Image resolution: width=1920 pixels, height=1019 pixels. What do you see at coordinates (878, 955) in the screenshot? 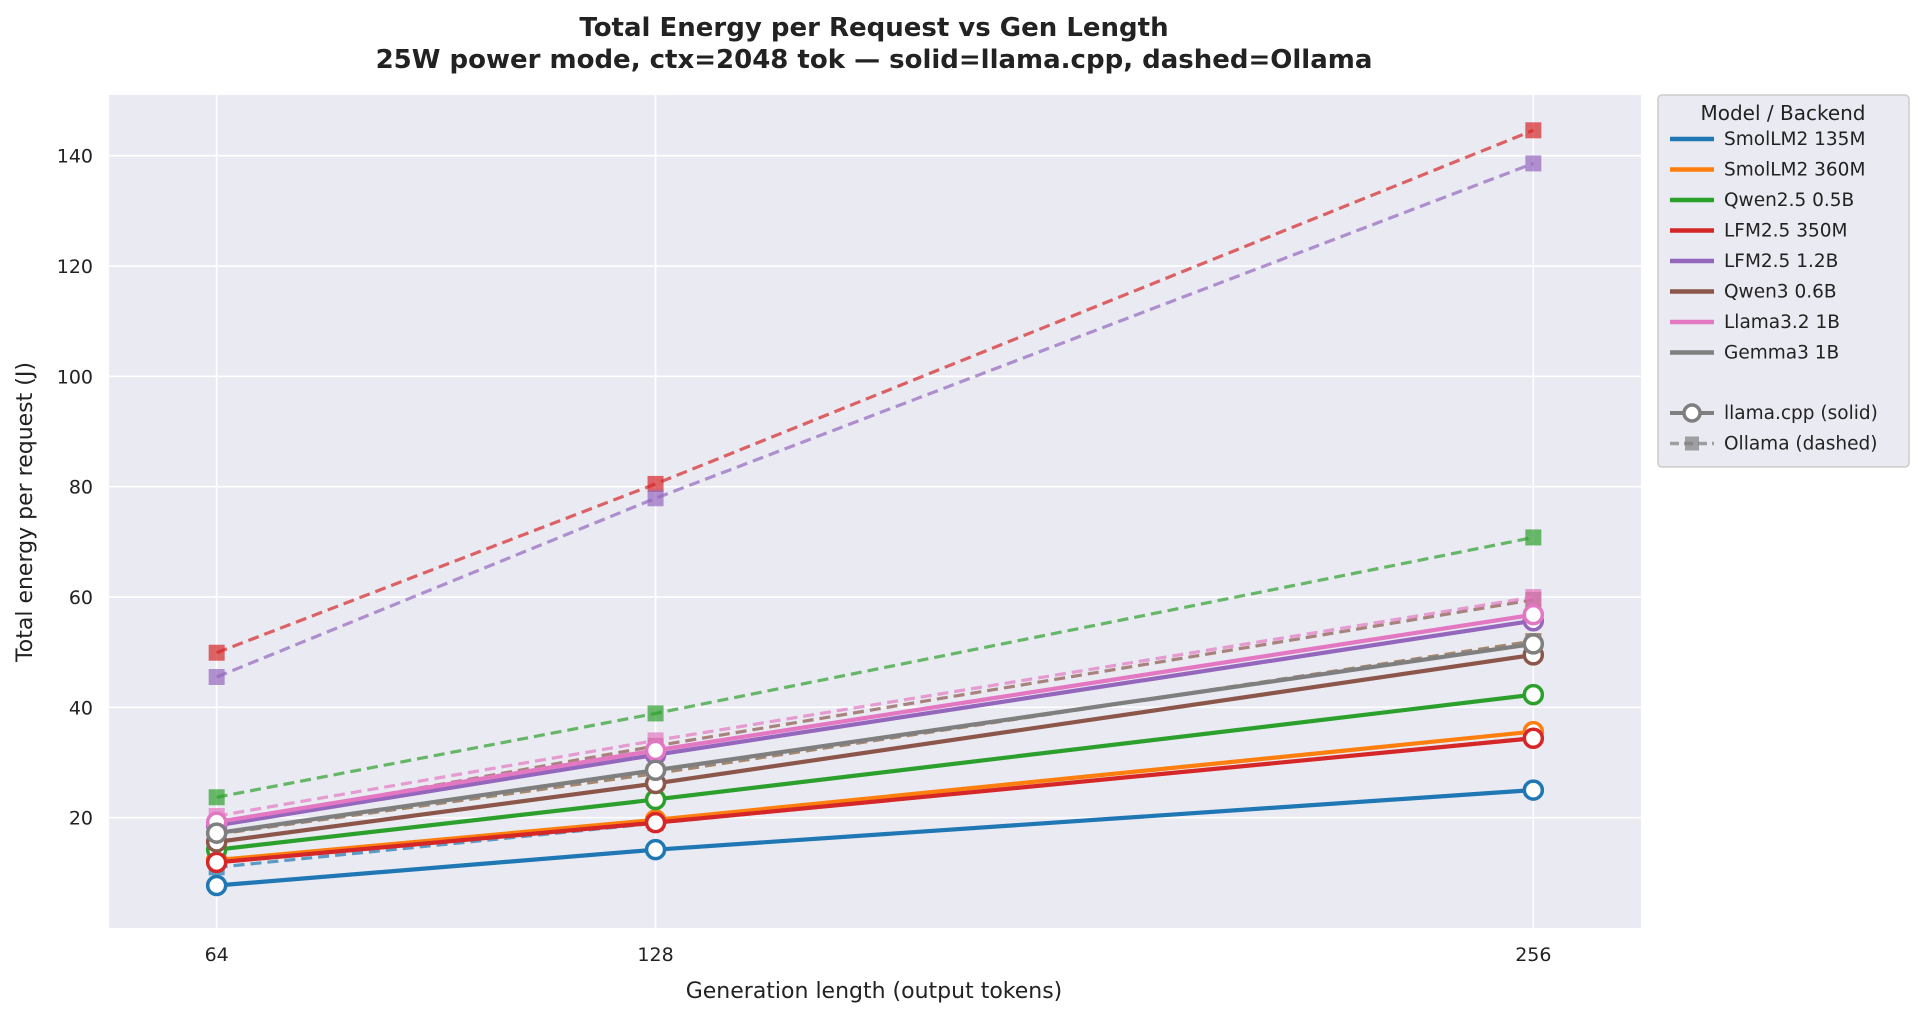
I see `x-tick-labels: 64 128 256` at bounding box center [878, 955].